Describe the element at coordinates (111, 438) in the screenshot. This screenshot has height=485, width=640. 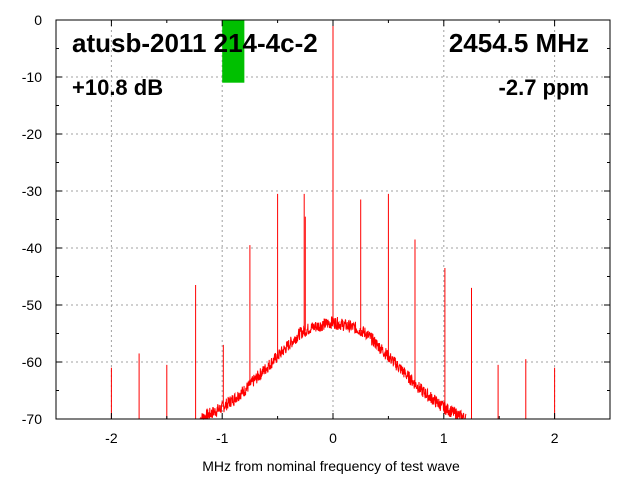
I see `x-tick-label: -2` at that location.